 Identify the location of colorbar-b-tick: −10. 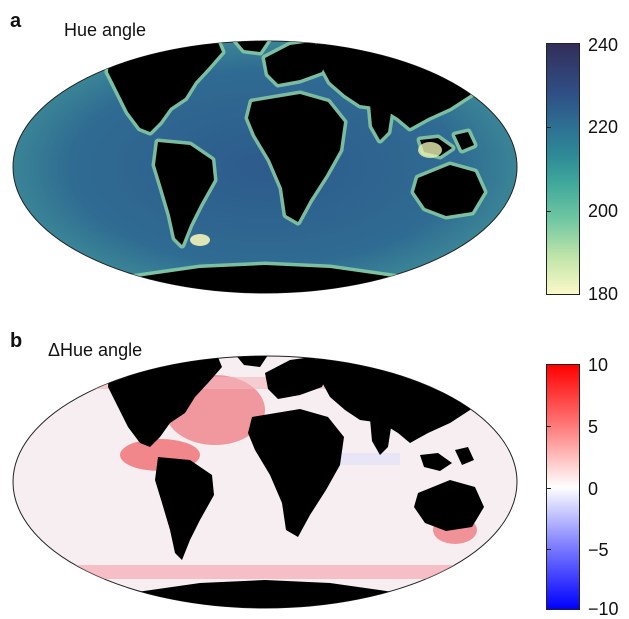
(603, 609).